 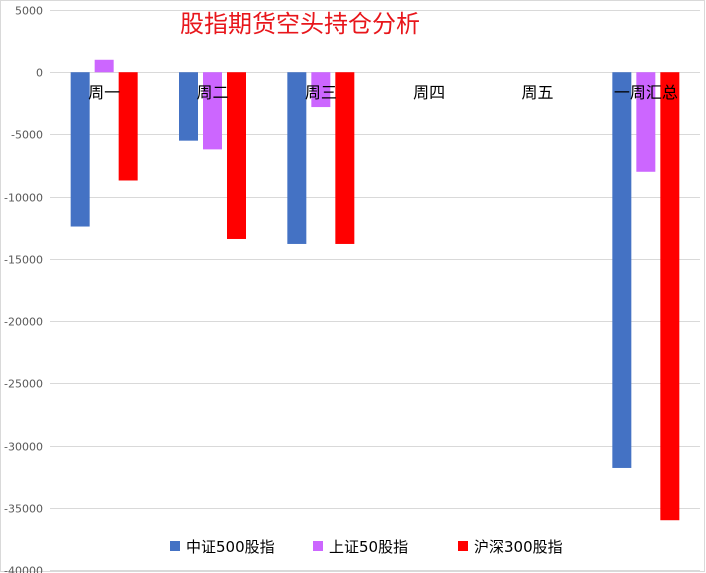 I want to click on y-tick-label: -25000, so click(x=23, y=384).